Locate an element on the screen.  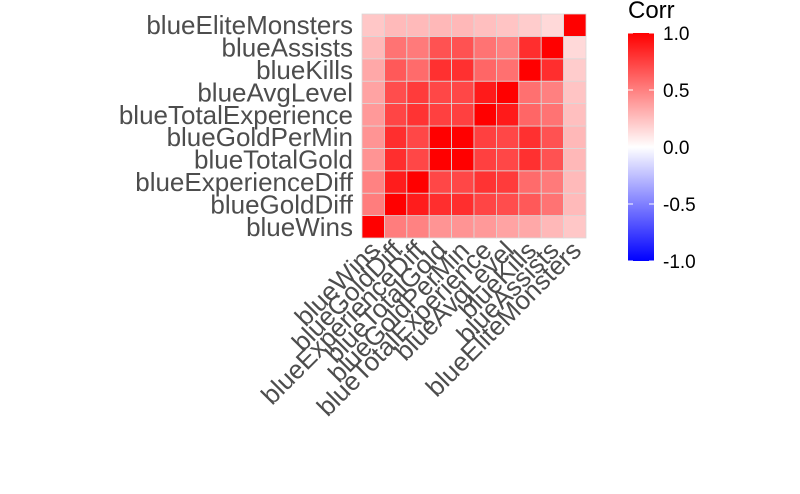
legend: Corr 1.0 0.5 0.0 -0.5 -1.0 is located at coordinates (662, 136).